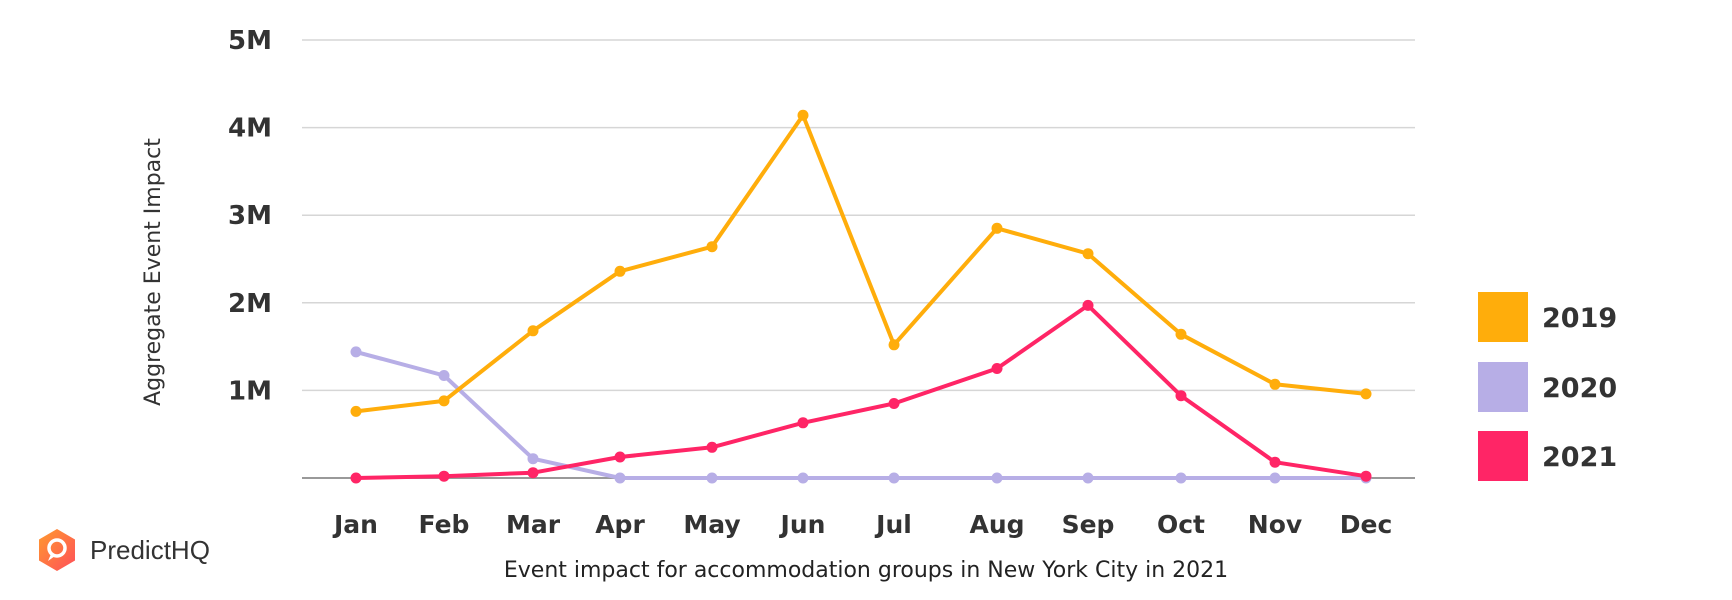 Image resolution: width=1732 pixels, height=600 pixels. I want to click on legend: 2019 2020 2021, so click(1547, 386).